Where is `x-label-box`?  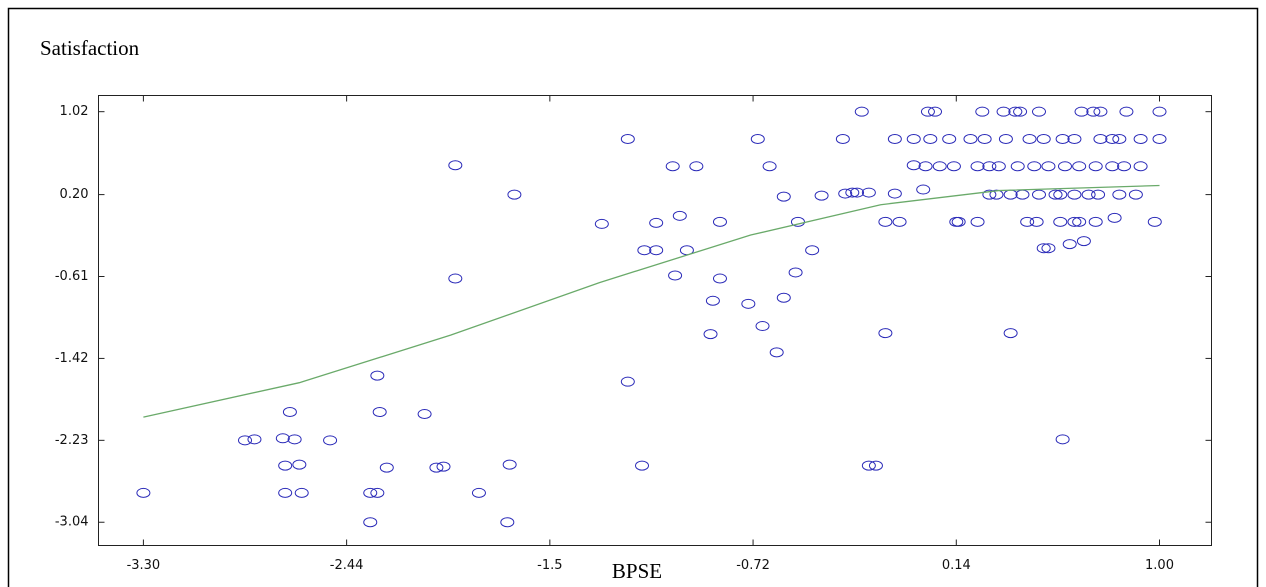 x-label-box is located at coordinates (637, 567).